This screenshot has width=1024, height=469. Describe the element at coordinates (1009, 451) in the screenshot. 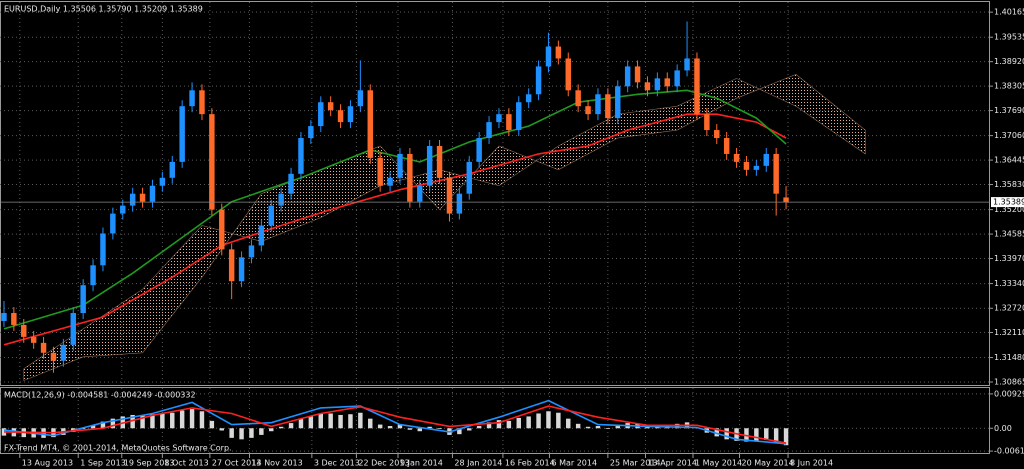

I see `y-tick-label: -0.006181` at that location.